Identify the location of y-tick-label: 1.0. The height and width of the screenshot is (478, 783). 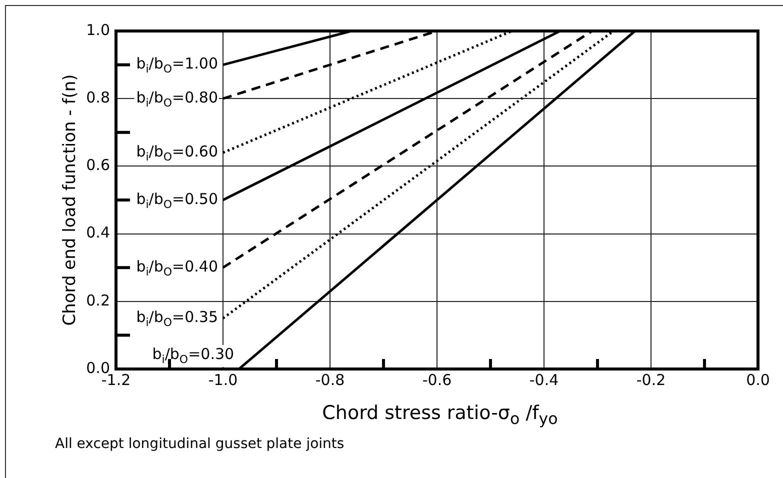
(98, 29).